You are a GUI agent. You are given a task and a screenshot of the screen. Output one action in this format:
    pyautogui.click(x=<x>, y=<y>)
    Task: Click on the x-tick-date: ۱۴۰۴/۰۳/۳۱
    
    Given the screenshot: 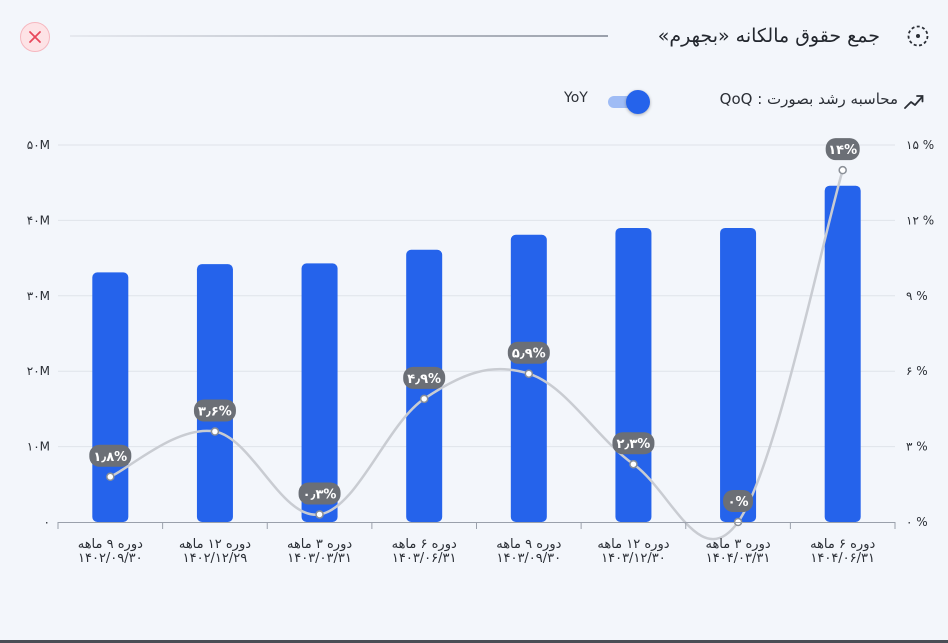 What is the action you would take?
    pyautogui.click(x=738, y=558)
    